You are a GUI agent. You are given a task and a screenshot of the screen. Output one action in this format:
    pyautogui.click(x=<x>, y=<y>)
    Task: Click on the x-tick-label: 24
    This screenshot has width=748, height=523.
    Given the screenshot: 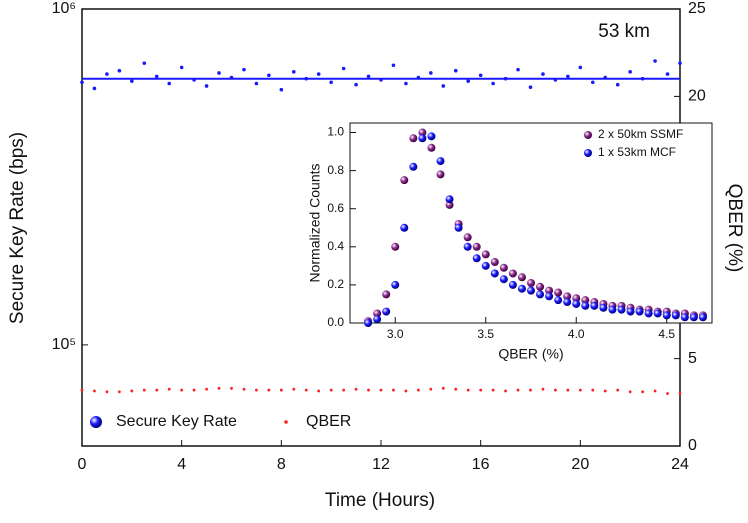 What is the action you would take?
    pyautogui.click(x=680, y=464)
    